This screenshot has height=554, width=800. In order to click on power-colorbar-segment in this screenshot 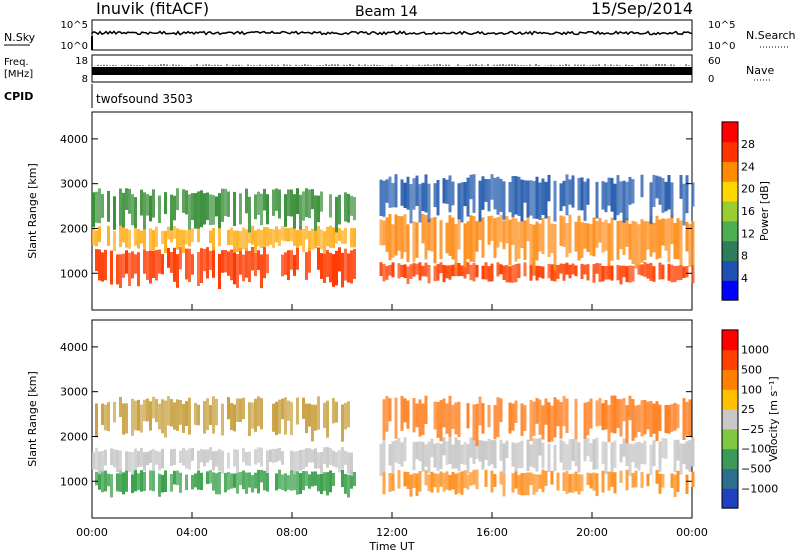, I will do `click(730, 290)`.